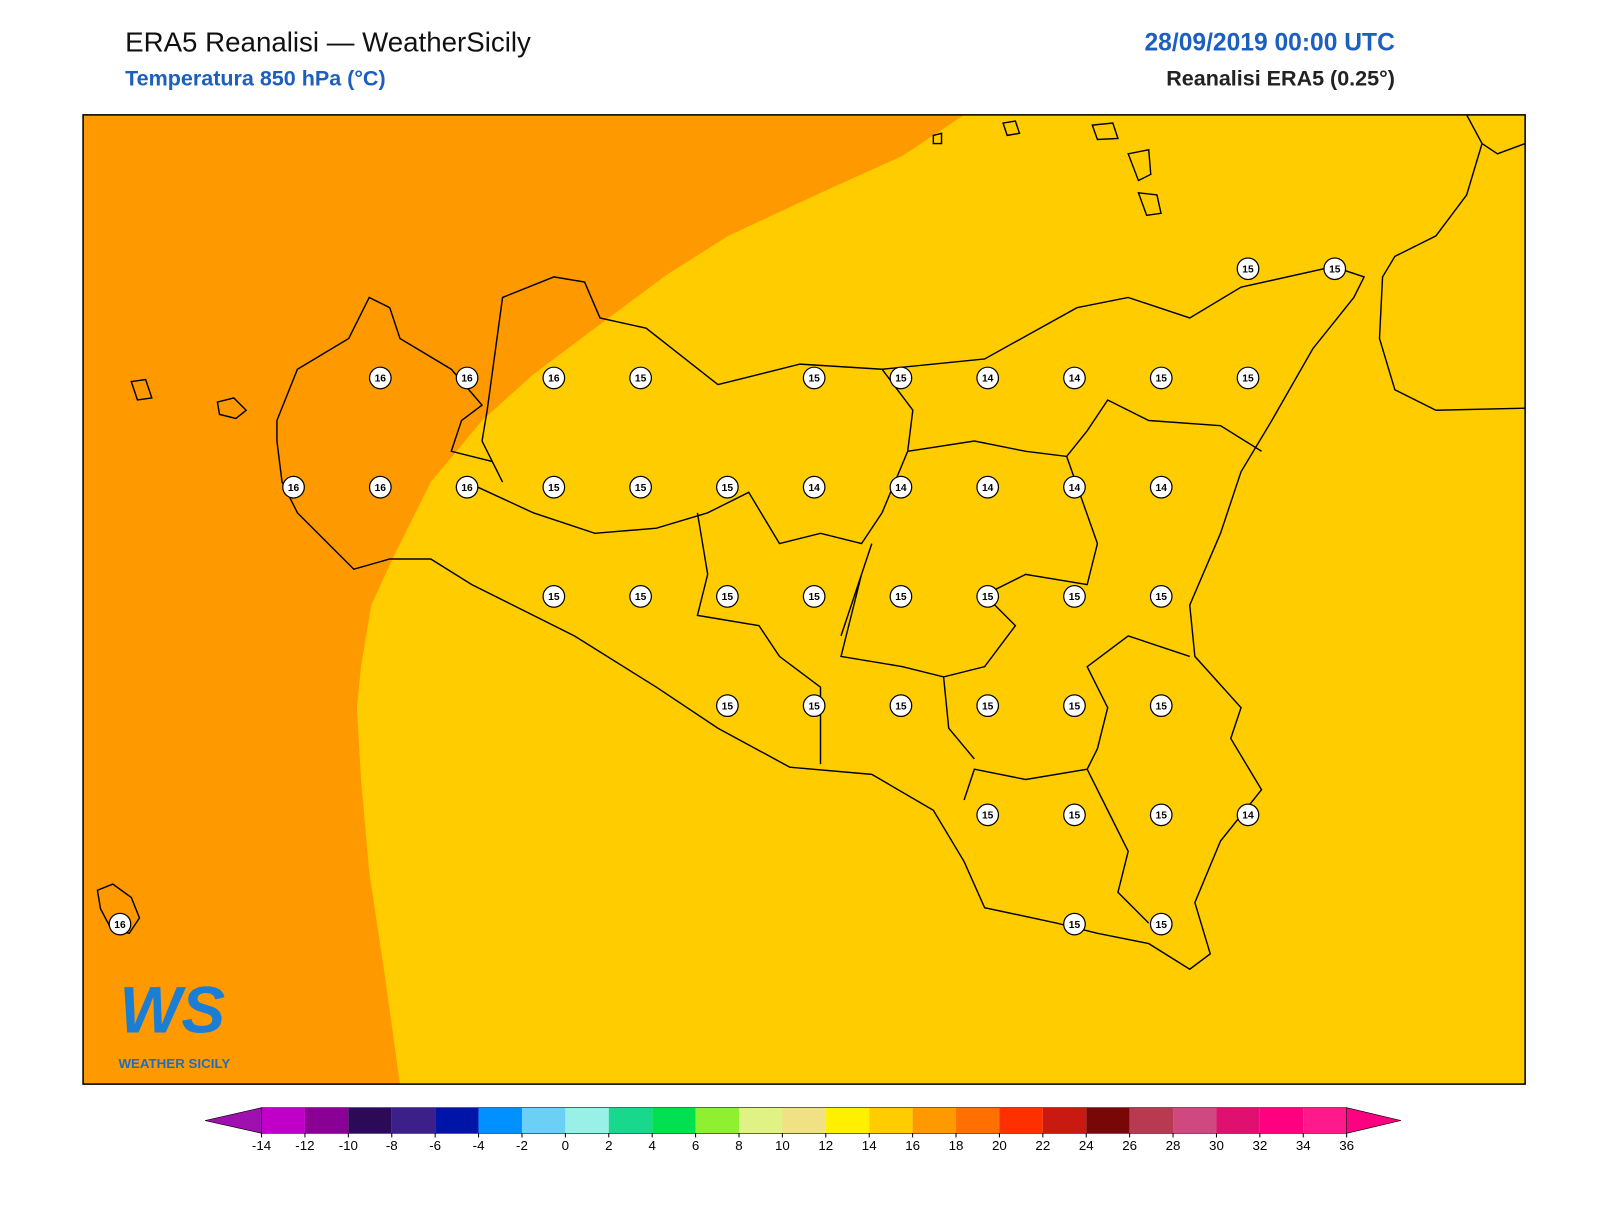 The height and width of the screenshot is (1205, 1600). Describe the element at coordinates (172, 1010) in the screenshot. I see `logo-mark: WS` at that location.